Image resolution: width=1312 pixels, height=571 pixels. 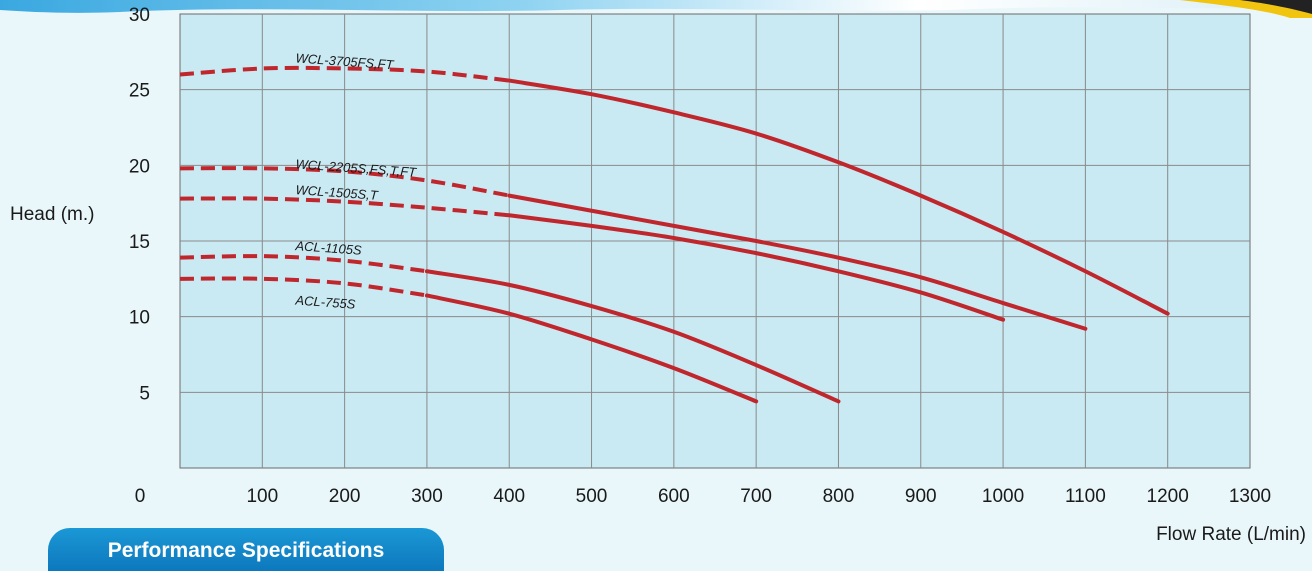 I want to click on x-tick-label: 0, so click(x=140, y=496).